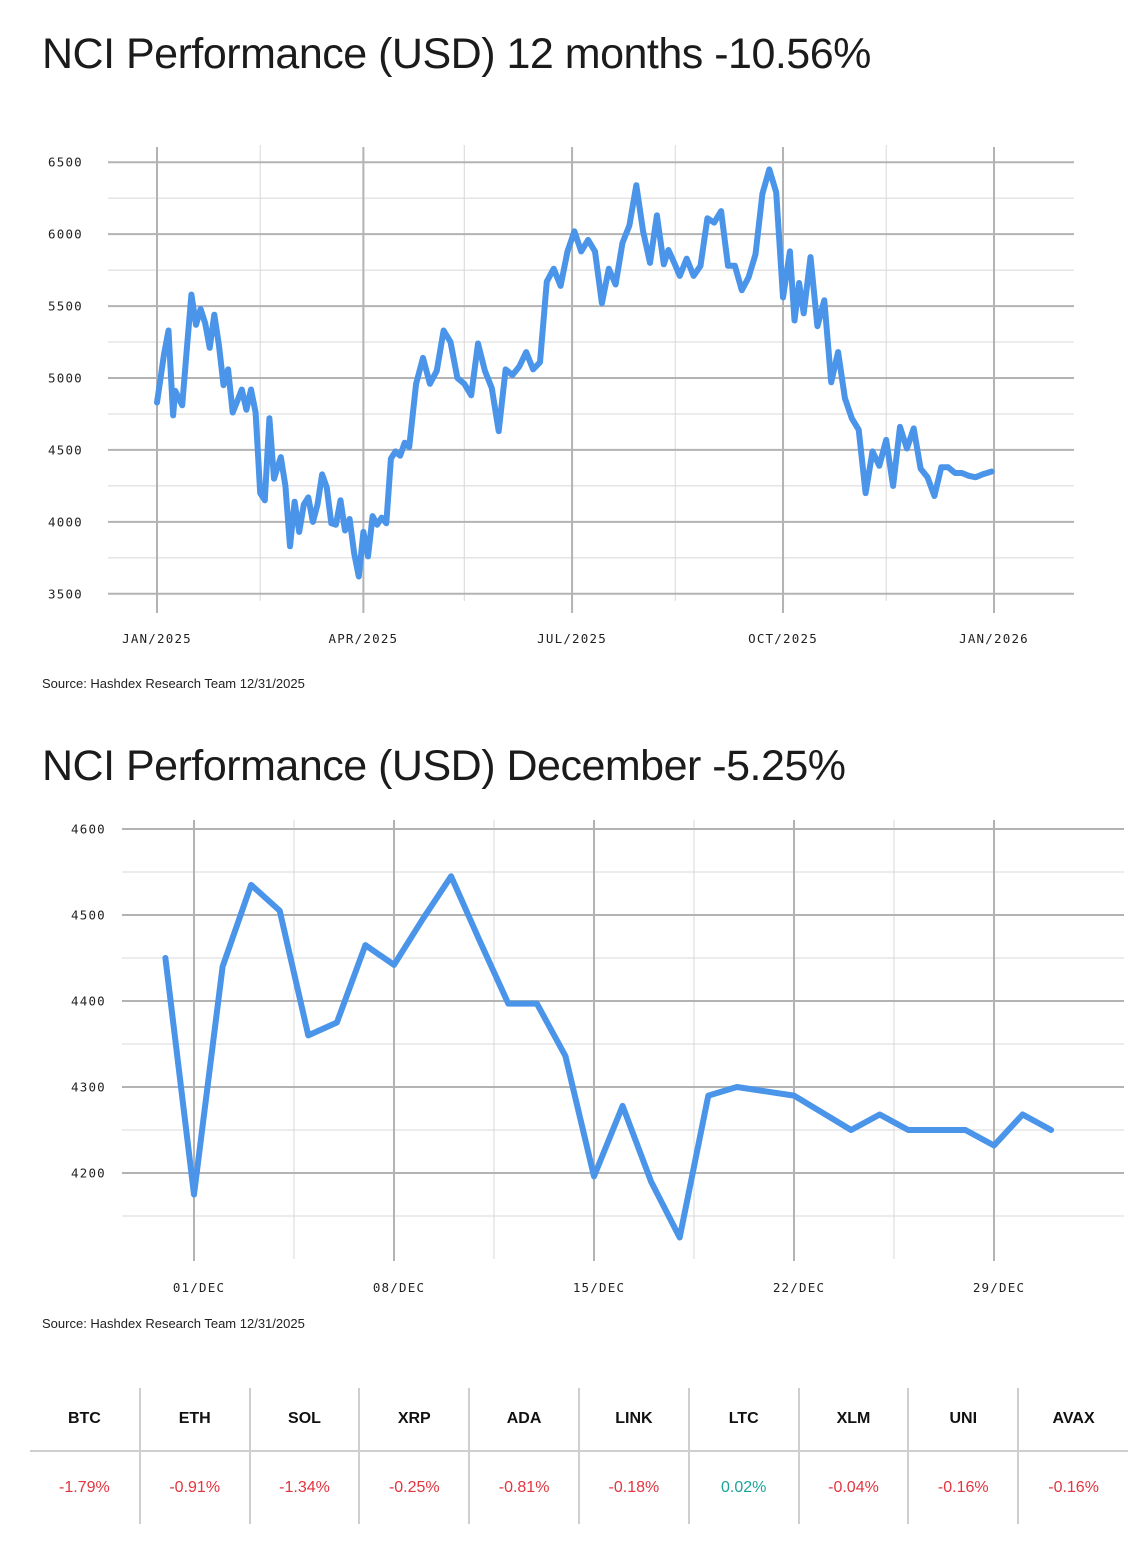  What do you see at coordinates (304, 1487) in the screenshot?
I see `asset-value-sol: -1.34%` at bounding box center [304, 1487].